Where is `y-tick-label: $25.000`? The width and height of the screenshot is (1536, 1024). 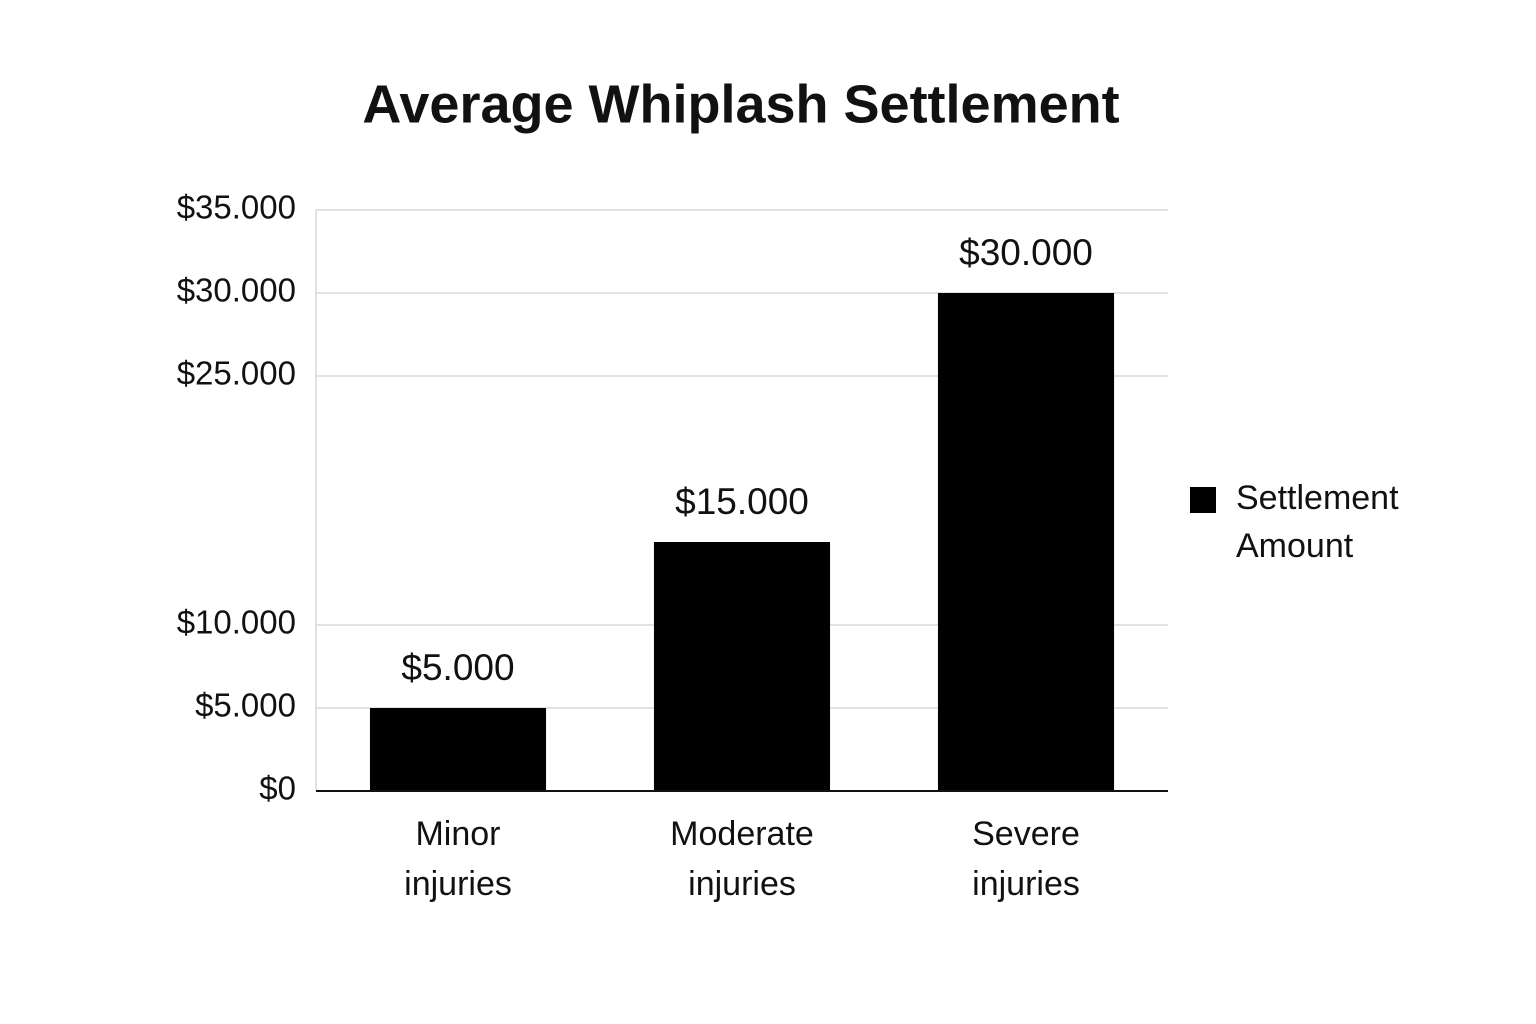
y-tick-label: $25.000 is located at coordinates (236, 373).